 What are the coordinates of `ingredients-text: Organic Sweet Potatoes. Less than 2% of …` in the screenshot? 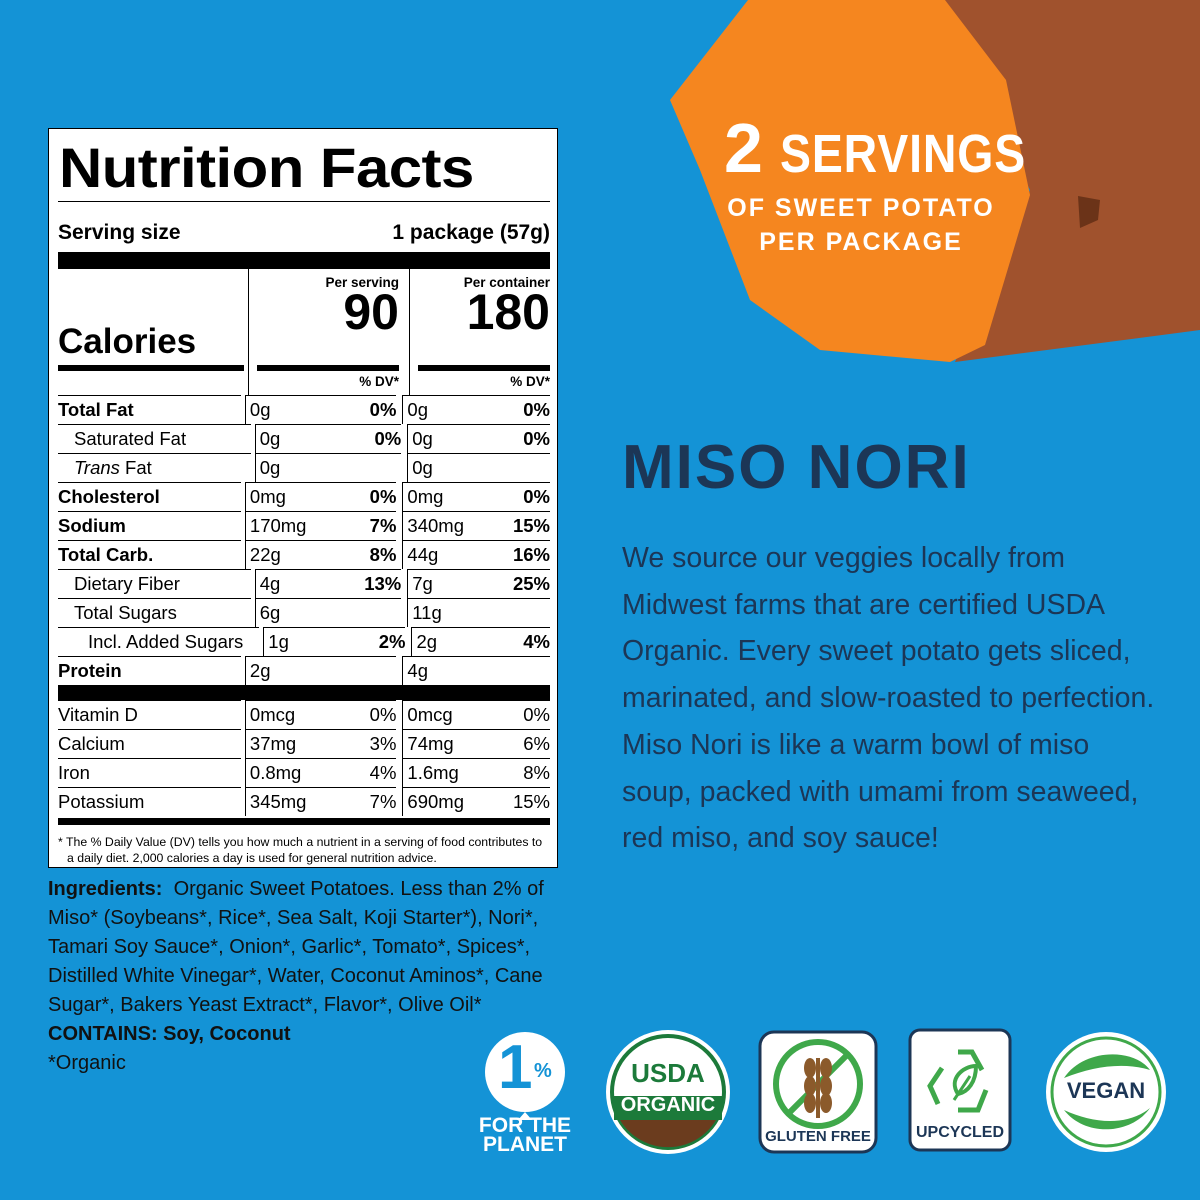 It's located at (296, 947).